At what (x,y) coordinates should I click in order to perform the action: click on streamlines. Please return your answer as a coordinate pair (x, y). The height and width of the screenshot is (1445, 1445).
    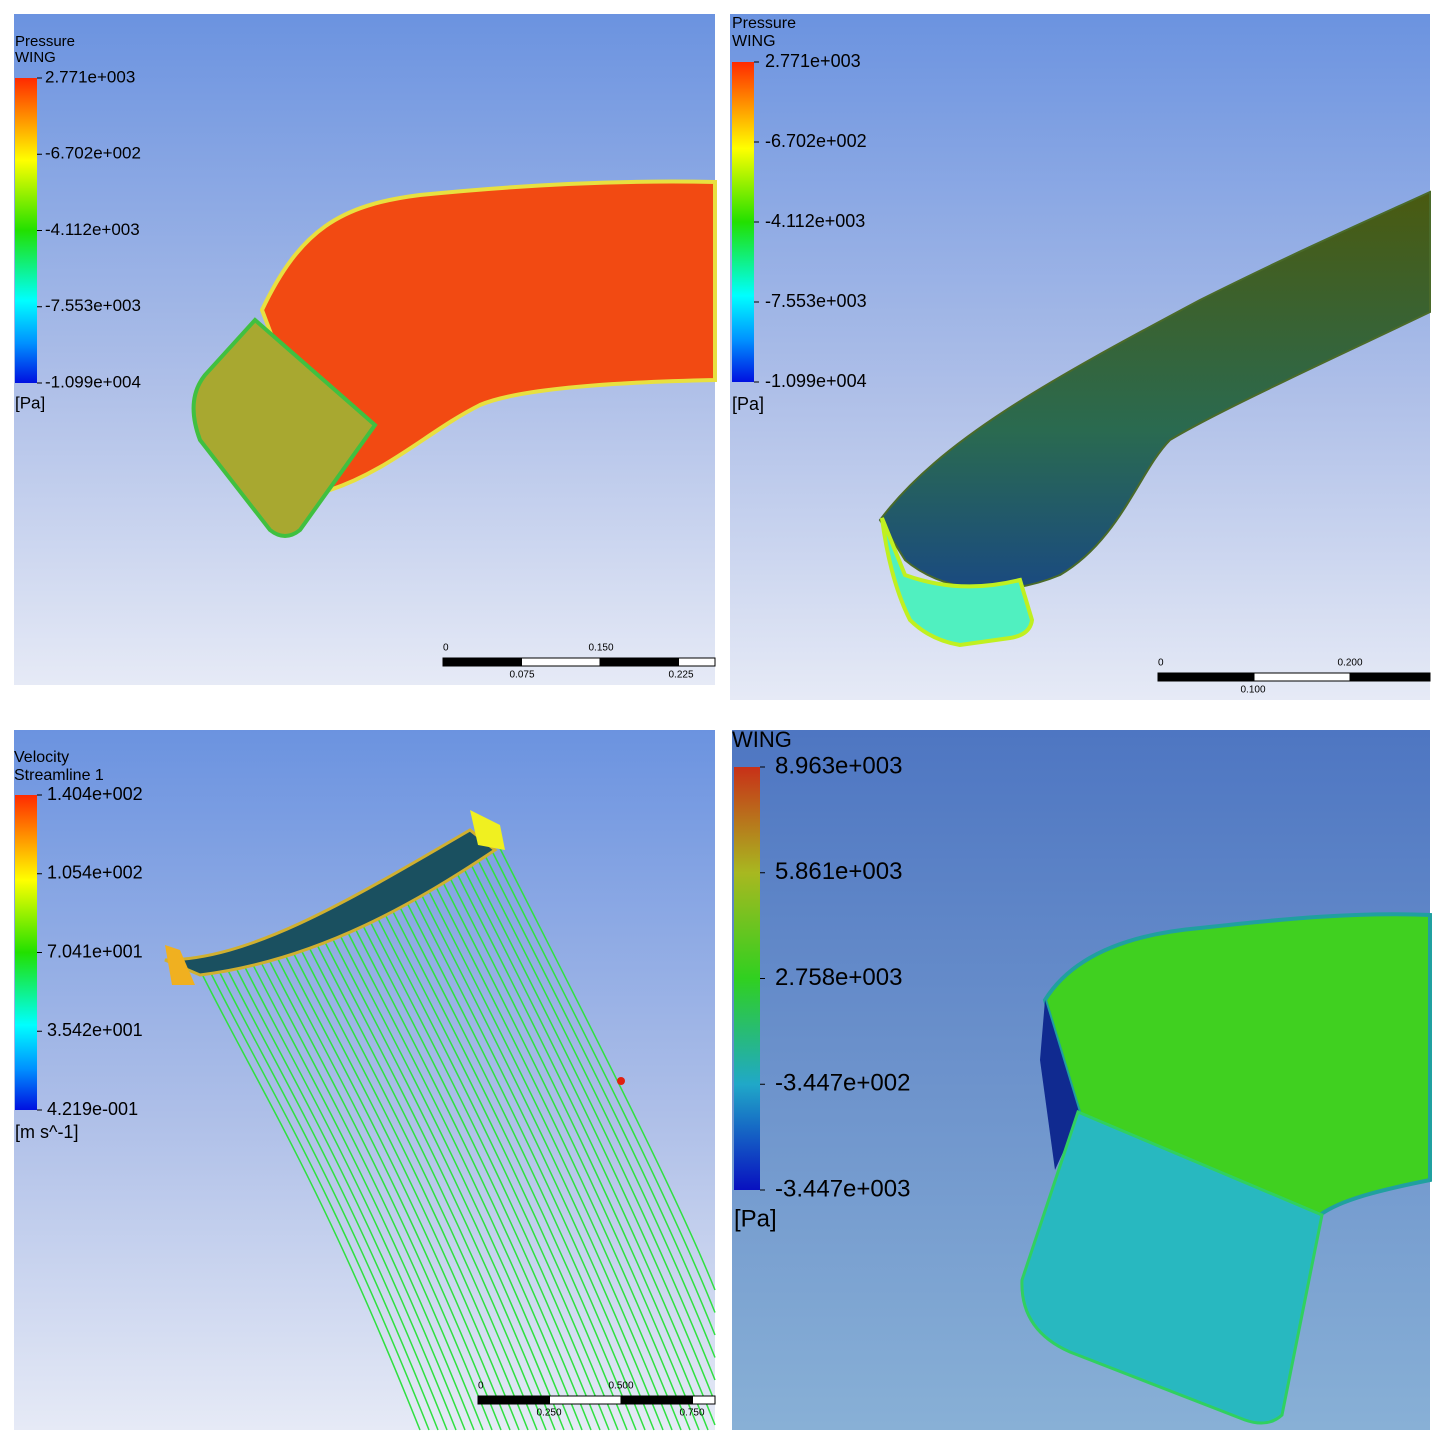
    Looking at the image, I should click on (457, 1132).